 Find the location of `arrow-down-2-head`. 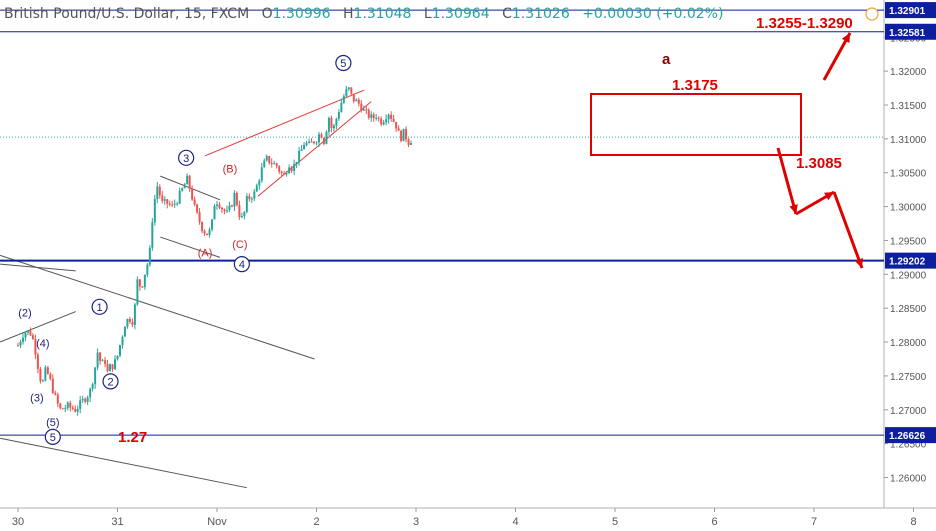

arrow-down-2-head is located at coordinates (858, 263).